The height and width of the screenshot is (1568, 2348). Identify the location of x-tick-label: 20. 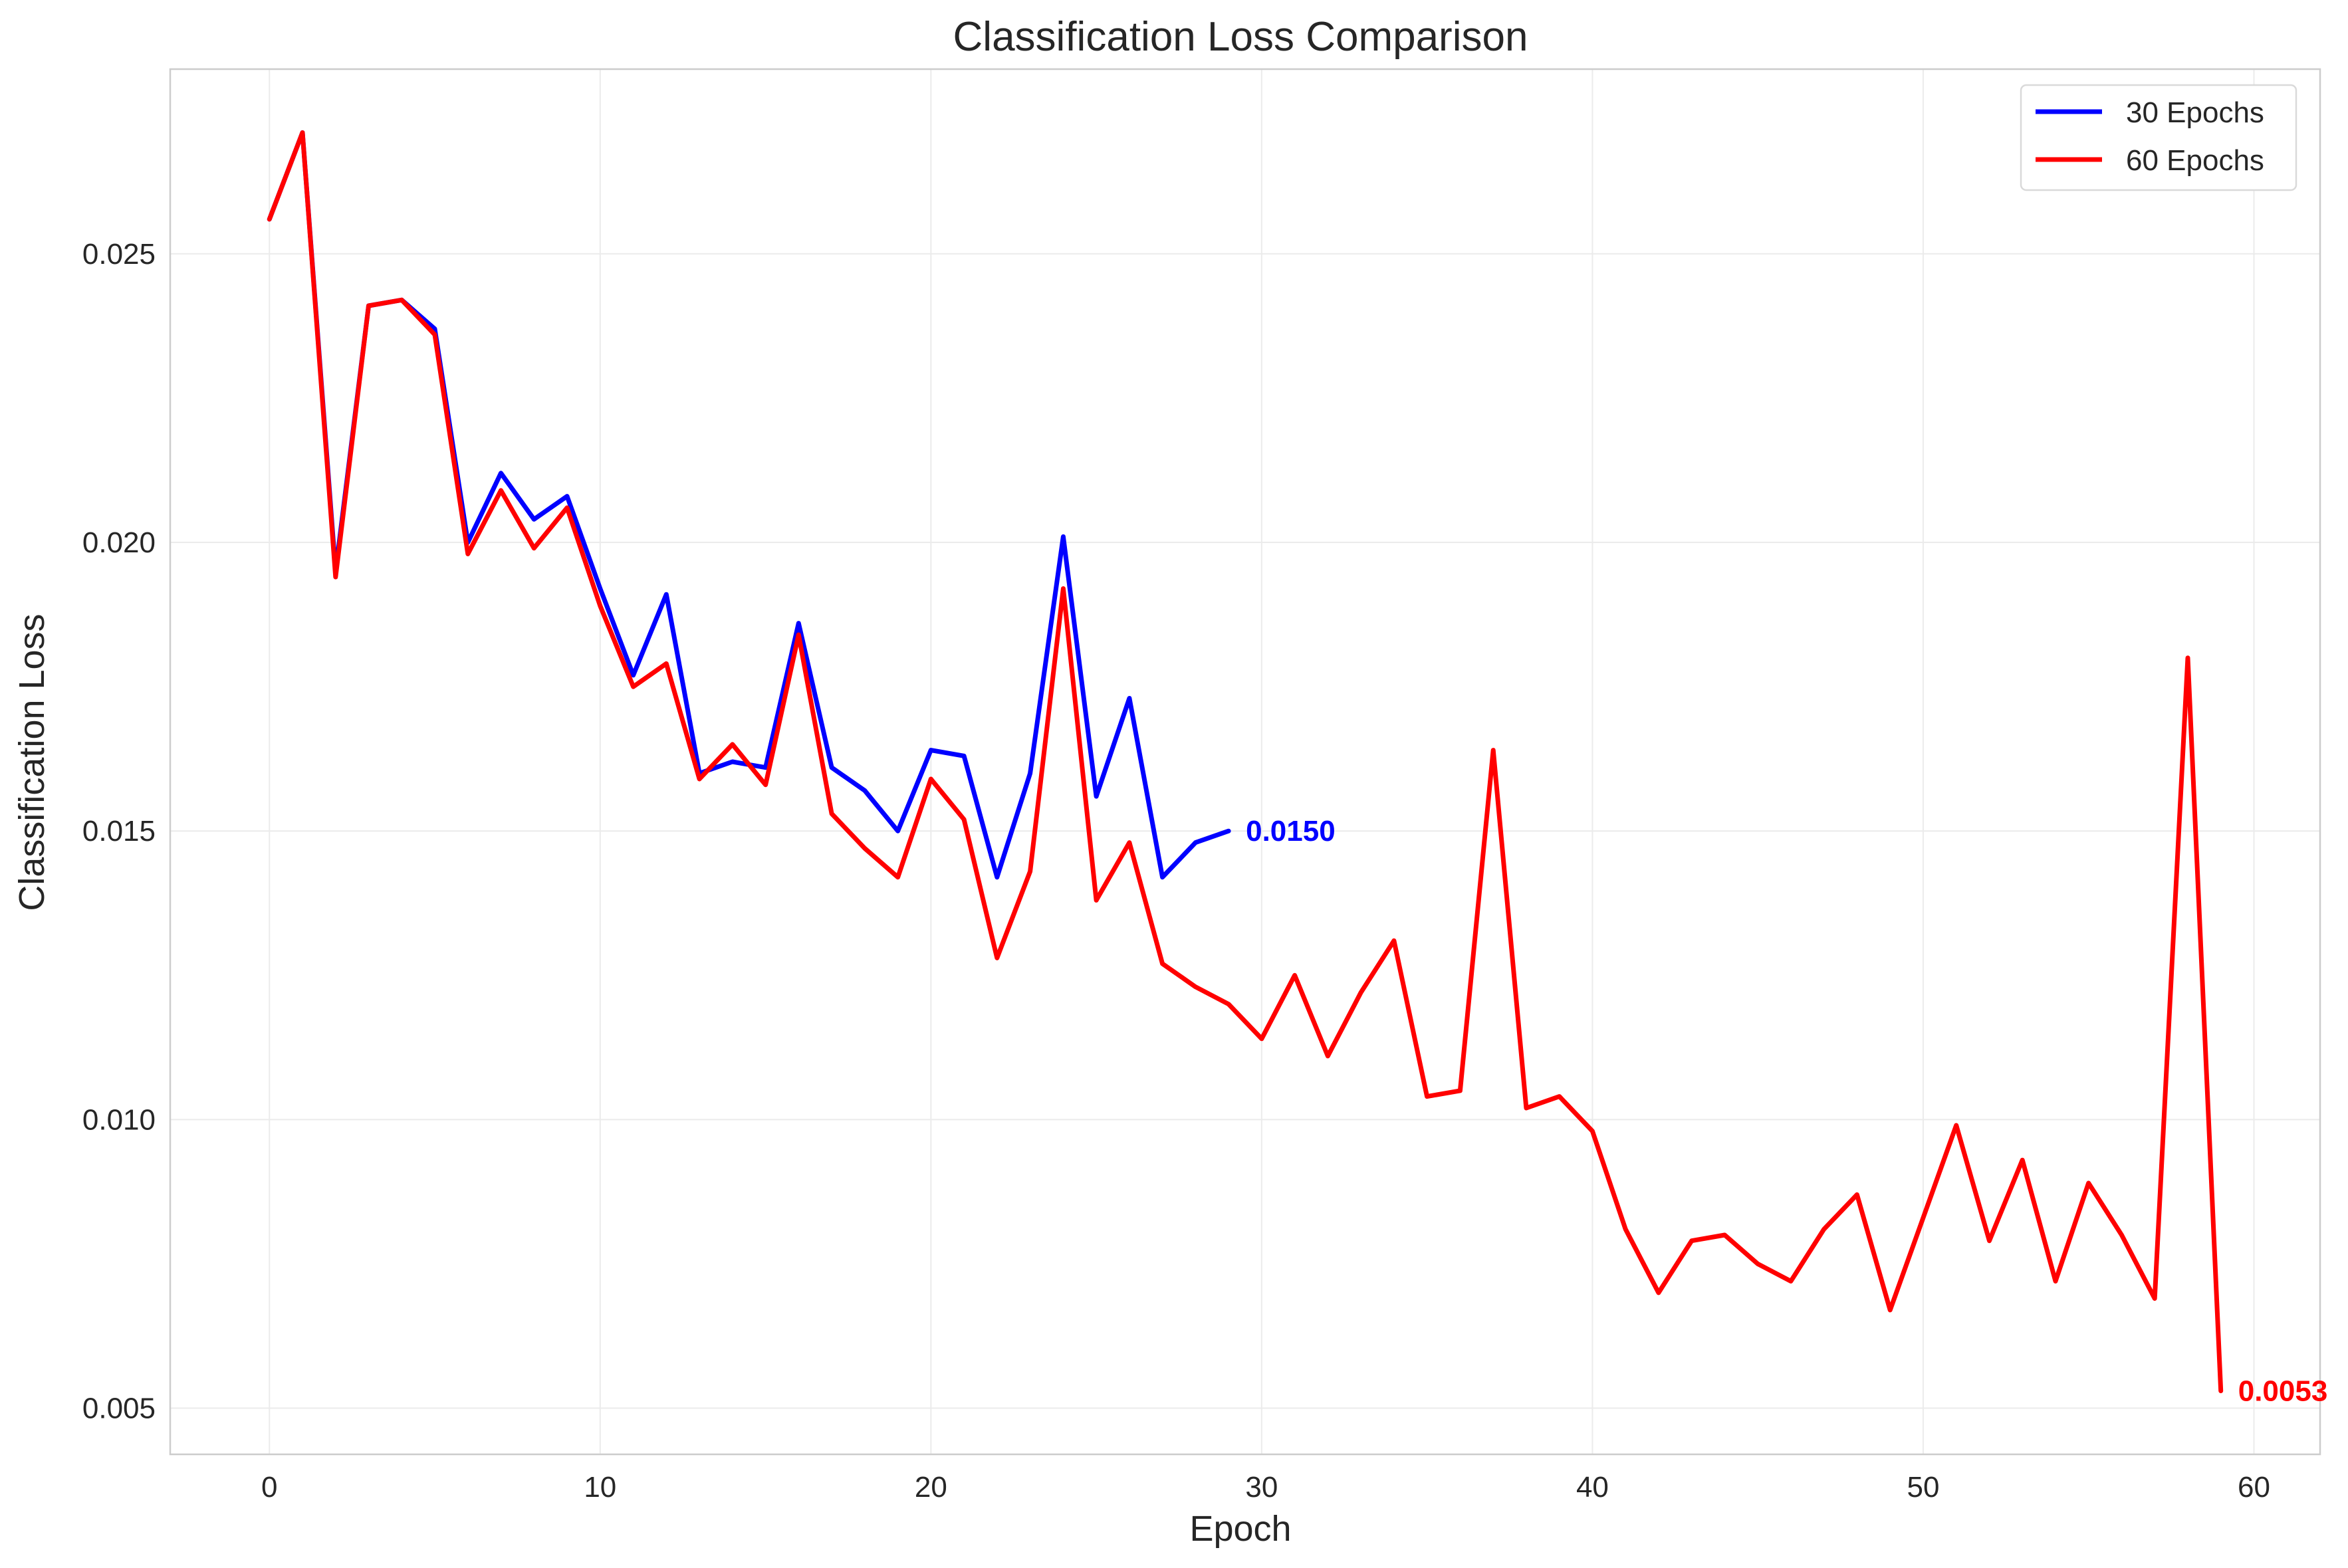
(931, 1487).